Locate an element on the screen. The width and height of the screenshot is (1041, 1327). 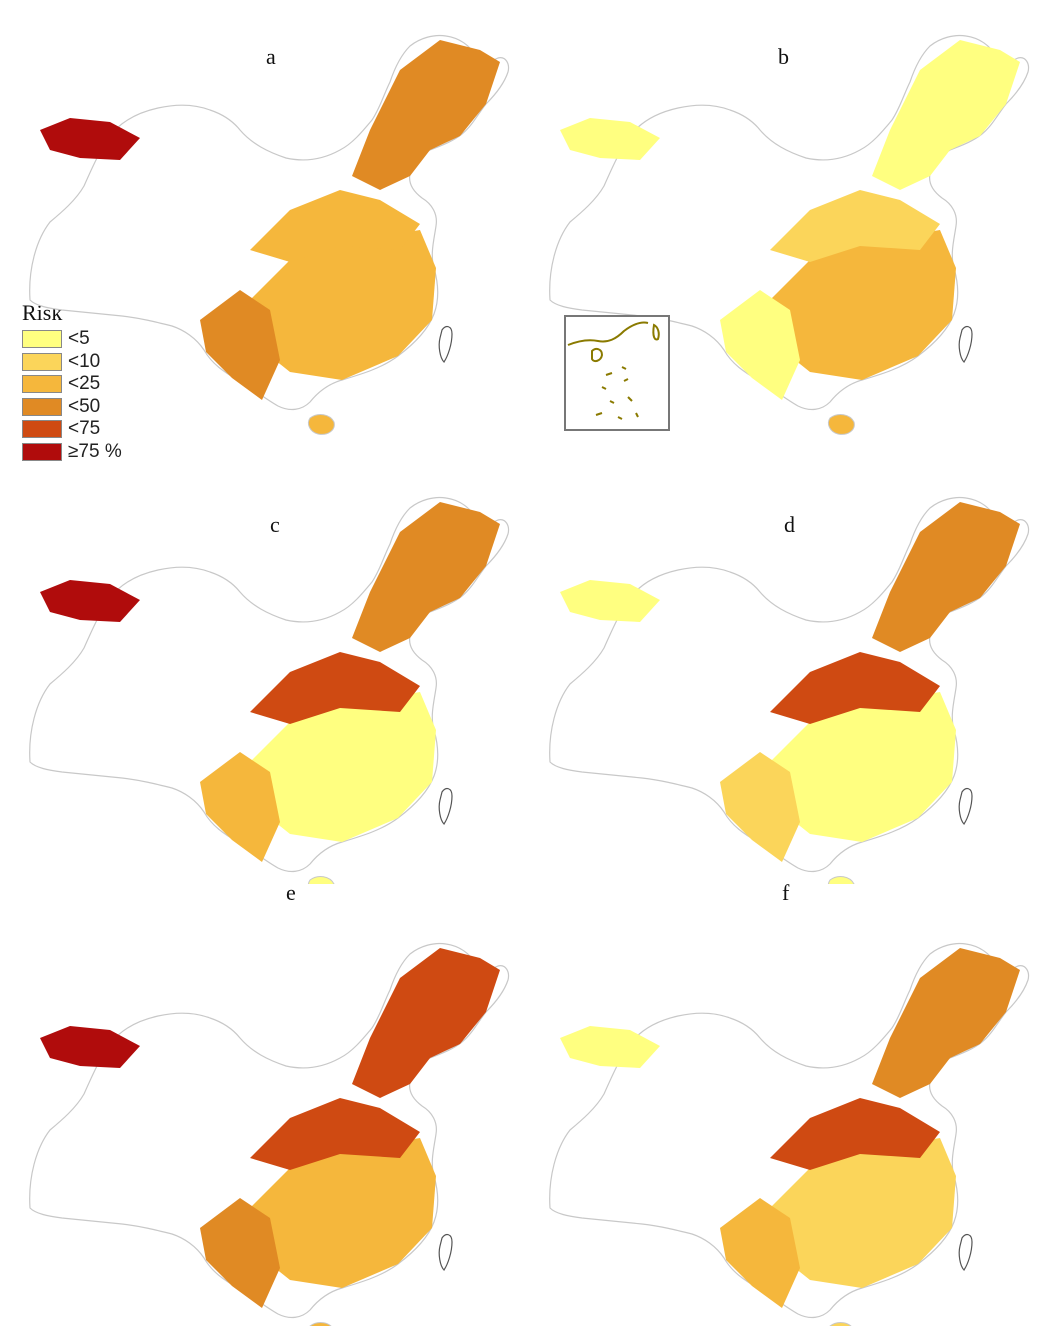
legend-row: <50 is located at coordinates (102, 407).